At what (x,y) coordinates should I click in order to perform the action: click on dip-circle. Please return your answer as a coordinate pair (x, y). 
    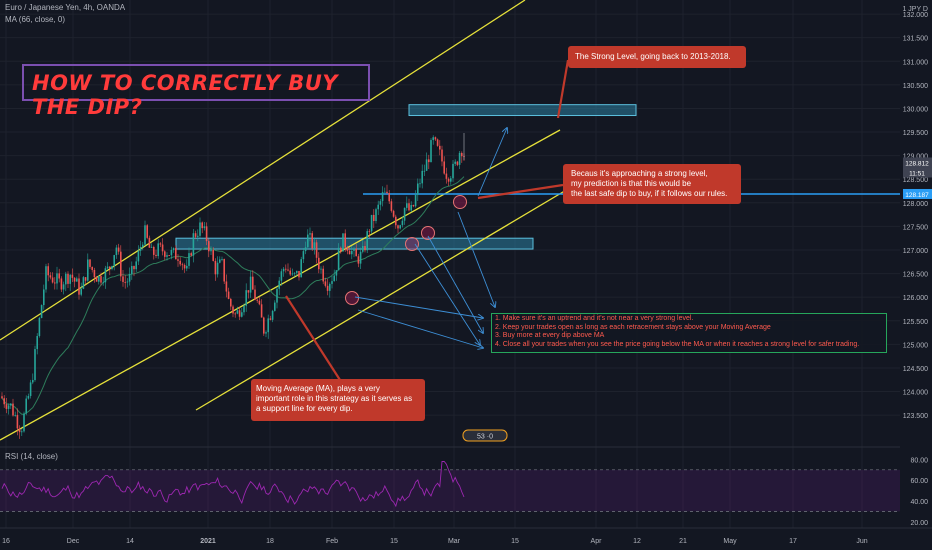
    Looking at the image, I should click on (352, 298).